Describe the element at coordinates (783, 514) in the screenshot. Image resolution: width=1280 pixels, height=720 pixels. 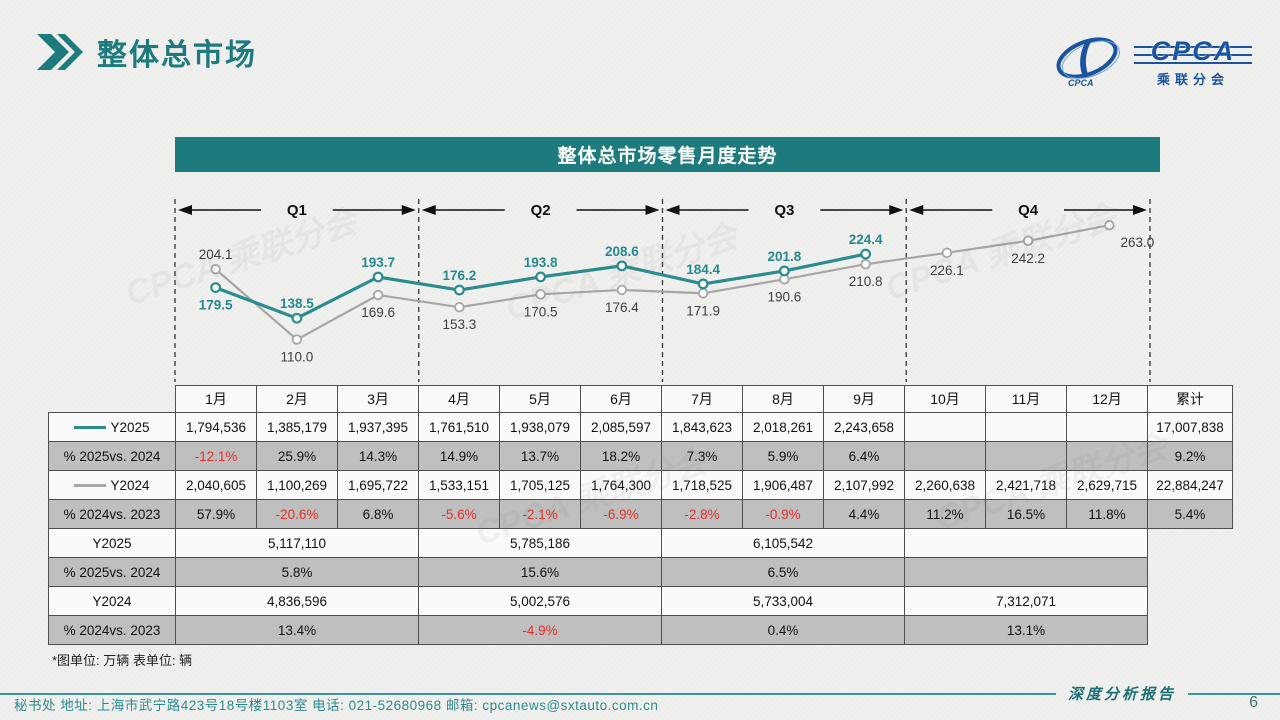
I see `table-cell: -0.9%` at that location.